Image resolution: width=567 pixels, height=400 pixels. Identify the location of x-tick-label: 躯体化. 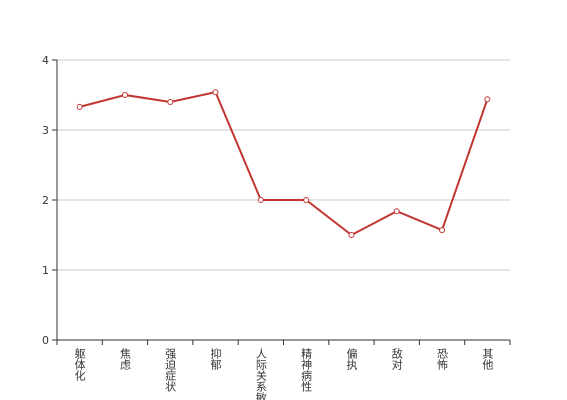
(79, 365).